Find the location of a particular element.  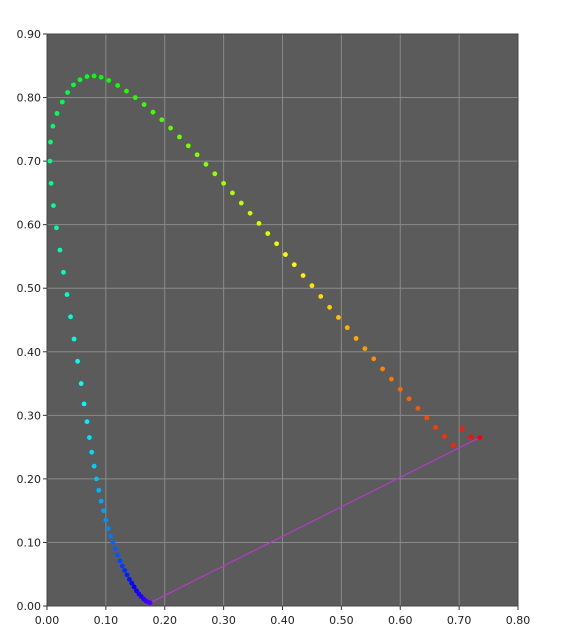

x-tick-label: 0.20 is located at coordinates (165, 620).